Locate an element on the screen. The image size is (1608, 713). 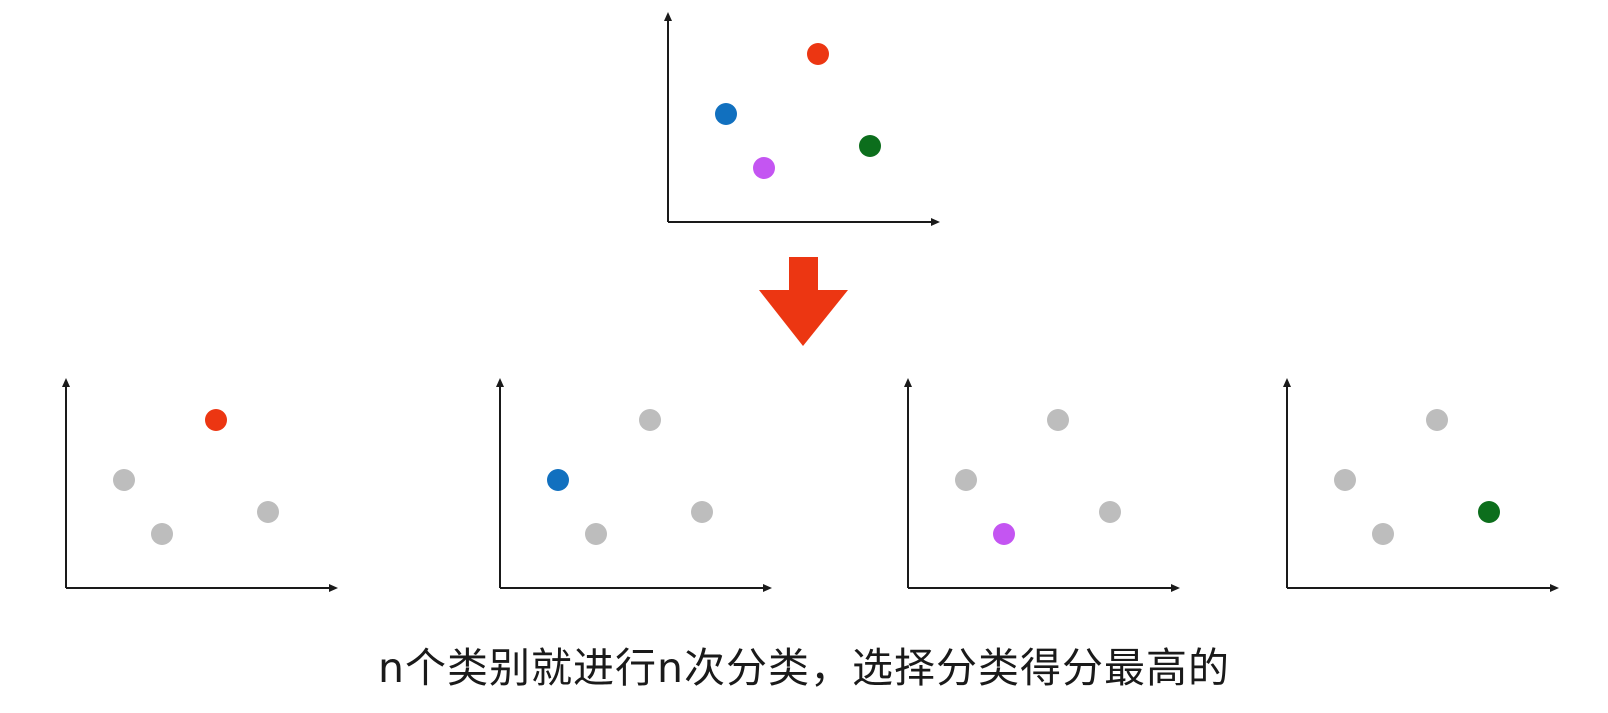
diagram-caption: n个类别就进行n次分类，选择分类得分最高的 is located at coordinates (804, 668).